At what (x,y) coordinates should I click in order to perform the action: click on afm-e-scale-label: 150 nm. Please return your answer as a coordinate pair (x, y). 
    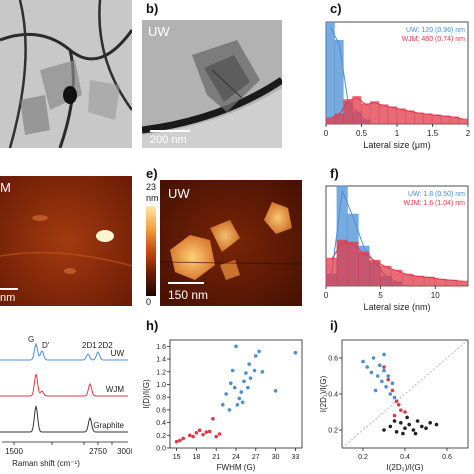
    Looking at the image, I should click on (188, 295).